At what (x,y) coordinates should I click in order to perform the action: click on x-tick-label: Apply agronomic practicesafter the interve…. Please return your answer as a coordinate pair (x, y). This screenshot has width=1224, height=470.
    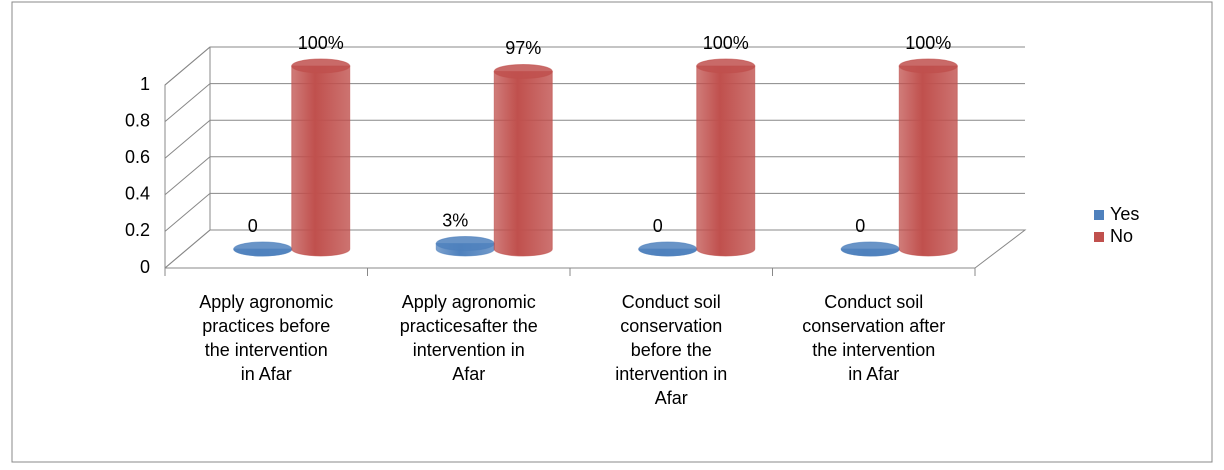
    Looking at the image, I should click on (469, 338).